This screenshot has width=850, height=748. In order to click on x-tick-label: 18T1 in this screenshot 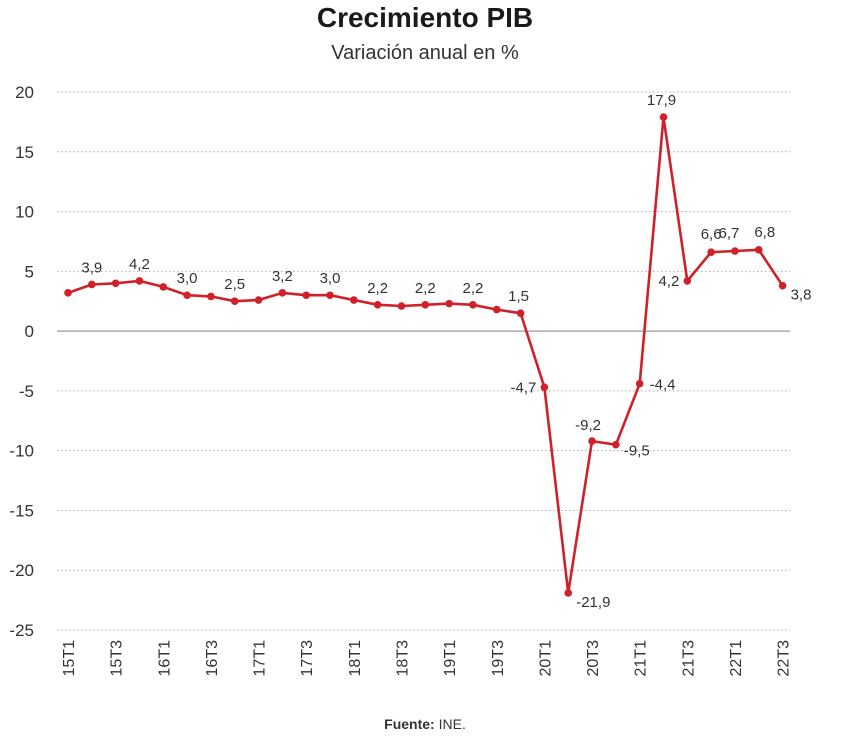, I will do `click(355, 658)`.